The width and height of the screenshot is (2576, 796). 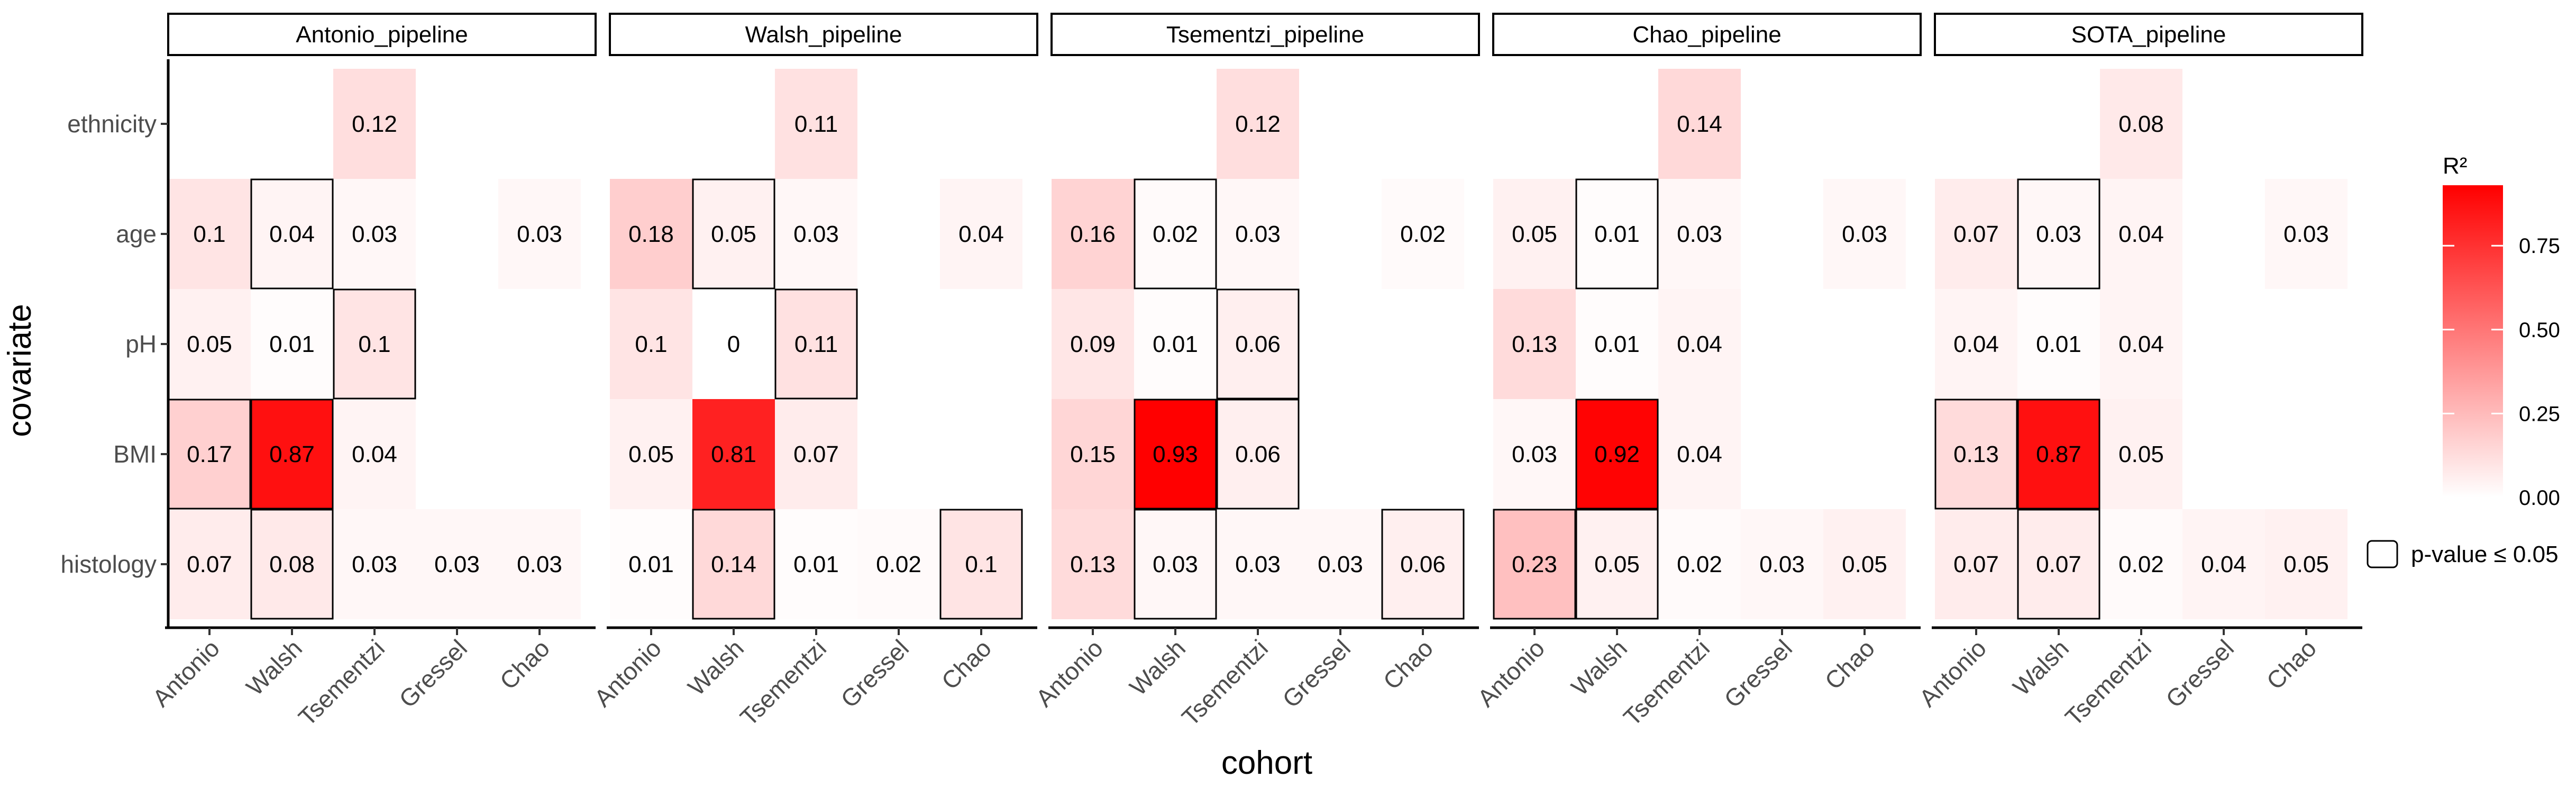 I want to click on y-tick-label: age, so click(x=136, y=234).